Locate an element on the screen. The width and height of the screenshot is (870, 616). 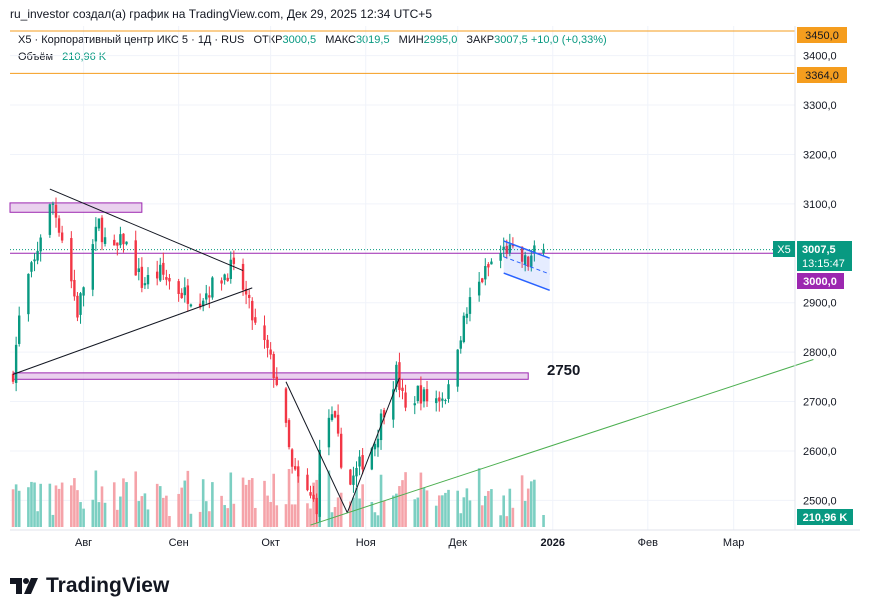
last-price-badge: 3007,5 13:15:47 is located at coordinates (824, 256).